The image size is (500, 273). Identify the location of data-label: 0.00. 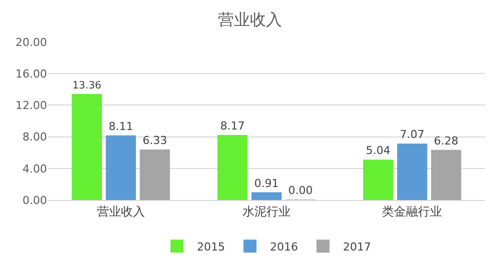
(300, 190).